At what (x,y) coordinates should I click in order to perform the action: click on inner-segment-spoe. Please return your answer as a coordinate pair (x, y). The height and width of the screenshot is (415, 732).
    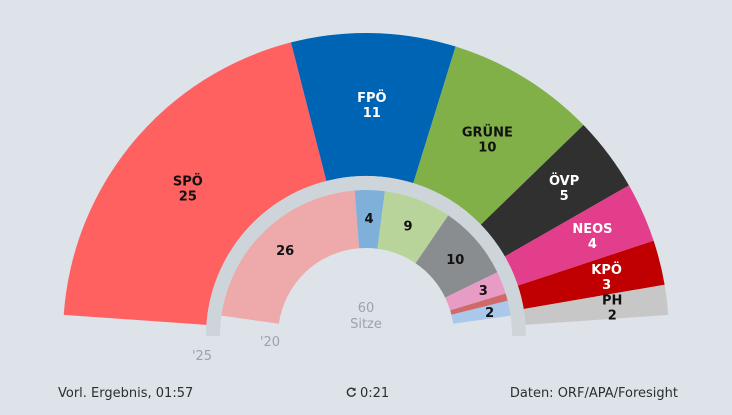
    Looking at the image, I should click on (290, 257).